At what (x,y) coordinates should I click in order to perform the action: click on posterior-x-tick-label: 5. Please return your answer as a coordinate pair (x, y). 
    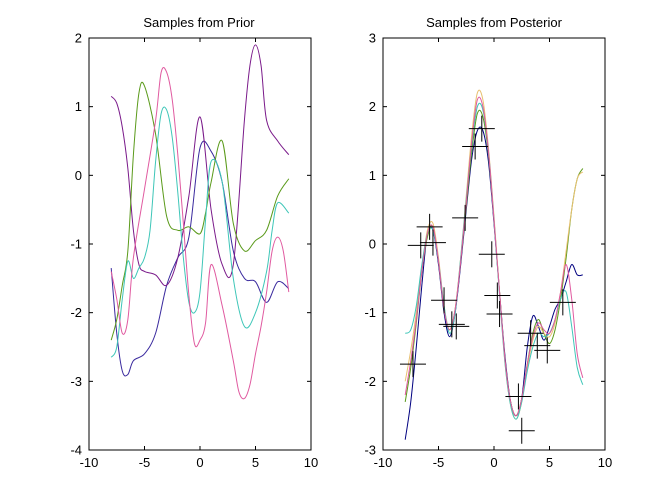
    Looking at the image, I should click on (549, 462).